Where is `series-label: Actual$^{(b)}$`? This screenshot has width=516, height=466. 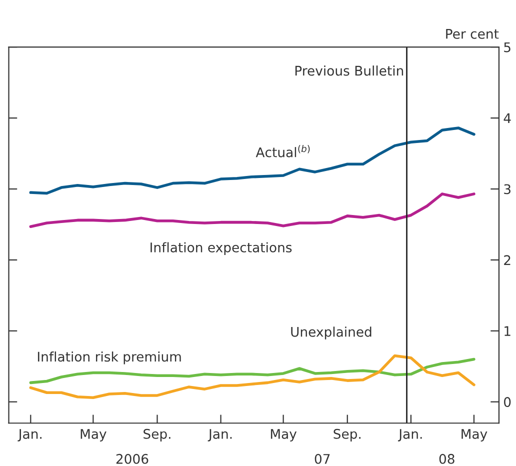 series-label: Actual$^{(b)}$ is located at coordinates (283, 151).